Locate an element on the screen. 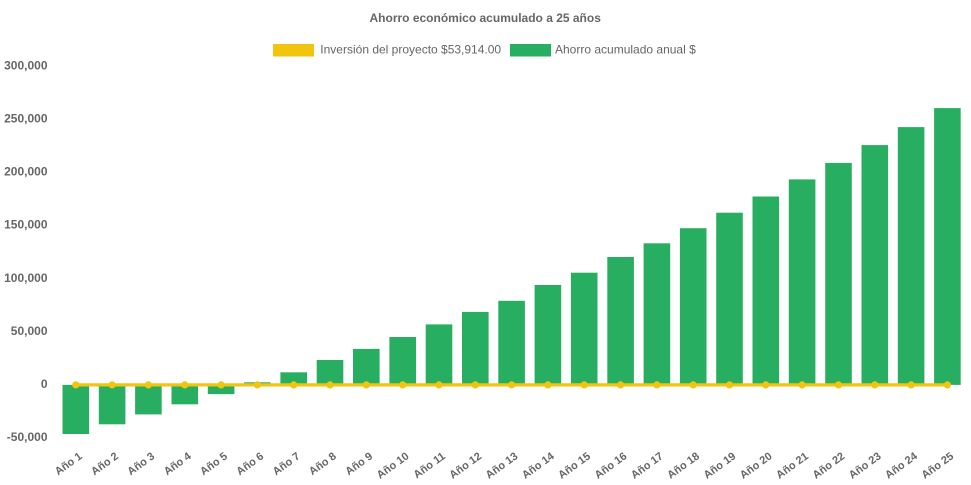 Image resolution: width=971 pixels, height=485 pixels. svg-text: Año 13 is located at coordinates (502, 465).